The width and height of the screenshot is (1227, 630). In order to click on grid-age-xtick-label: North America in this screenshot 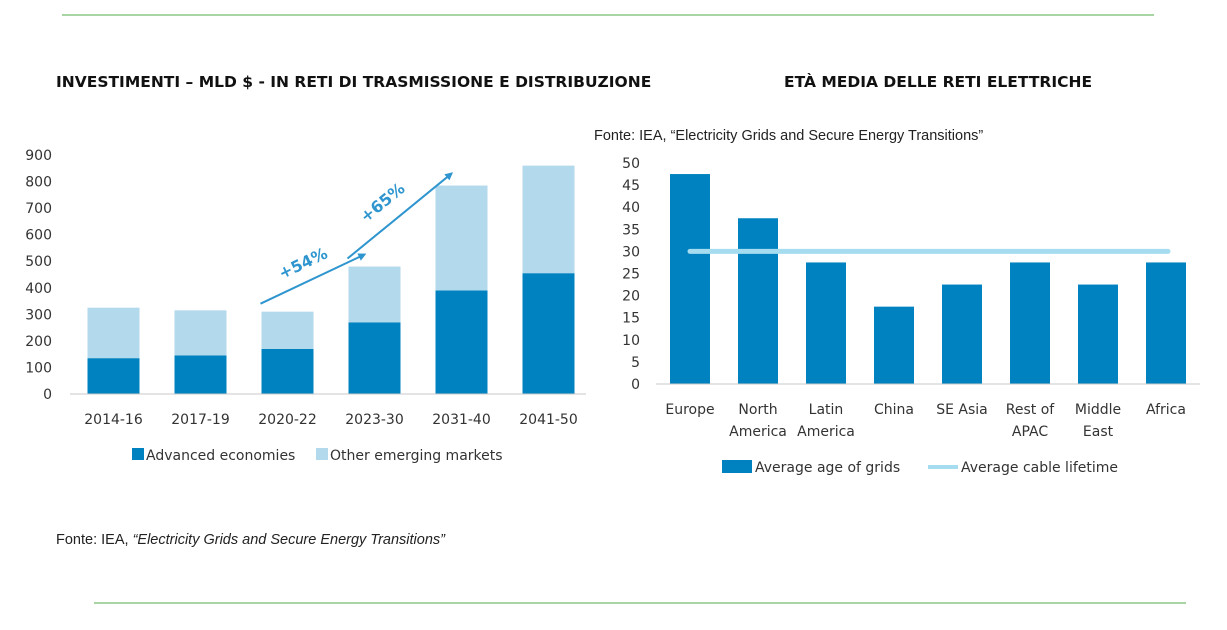, I will do `click(758, 421)`.